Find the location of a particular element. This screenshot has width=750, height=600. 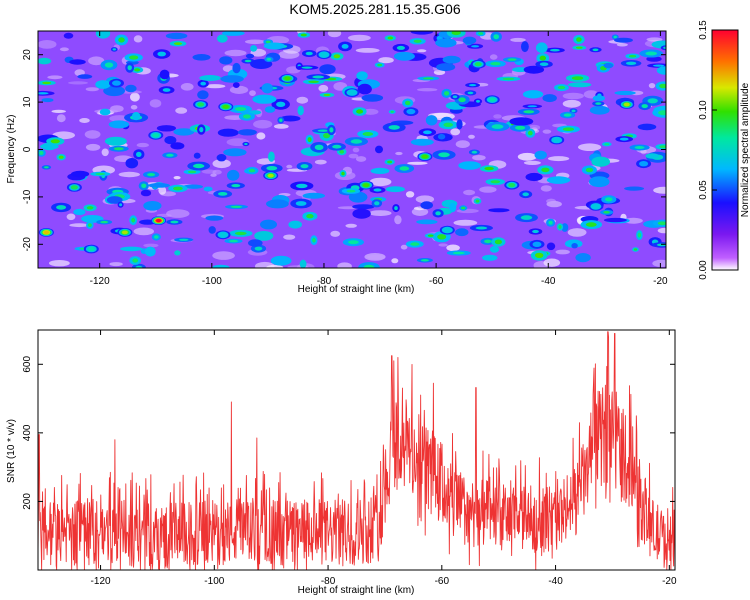

x-tick-label: -100 is located at coordinates (214, 581).